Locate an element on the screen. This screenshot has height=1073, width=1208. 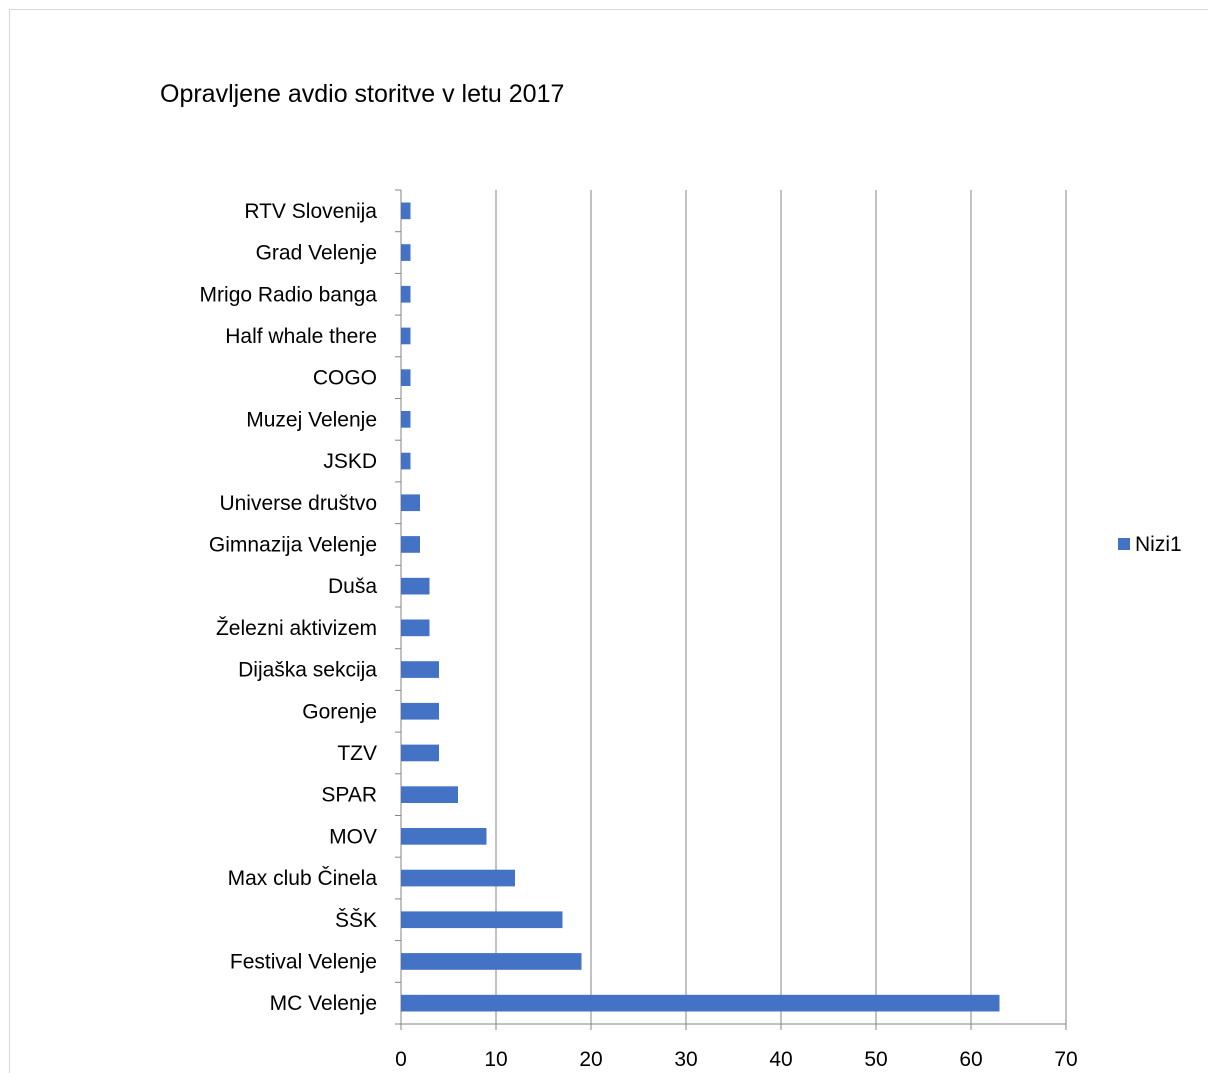
category-label: SPAR is located at coordinates (349, 795).